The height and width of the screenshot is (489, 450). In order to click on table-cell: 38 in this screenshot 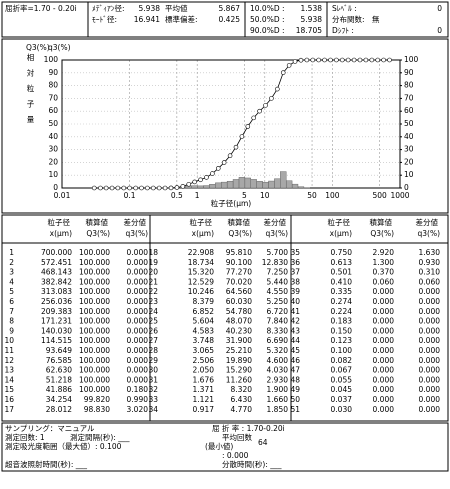, I will do `click(295, 281)`.